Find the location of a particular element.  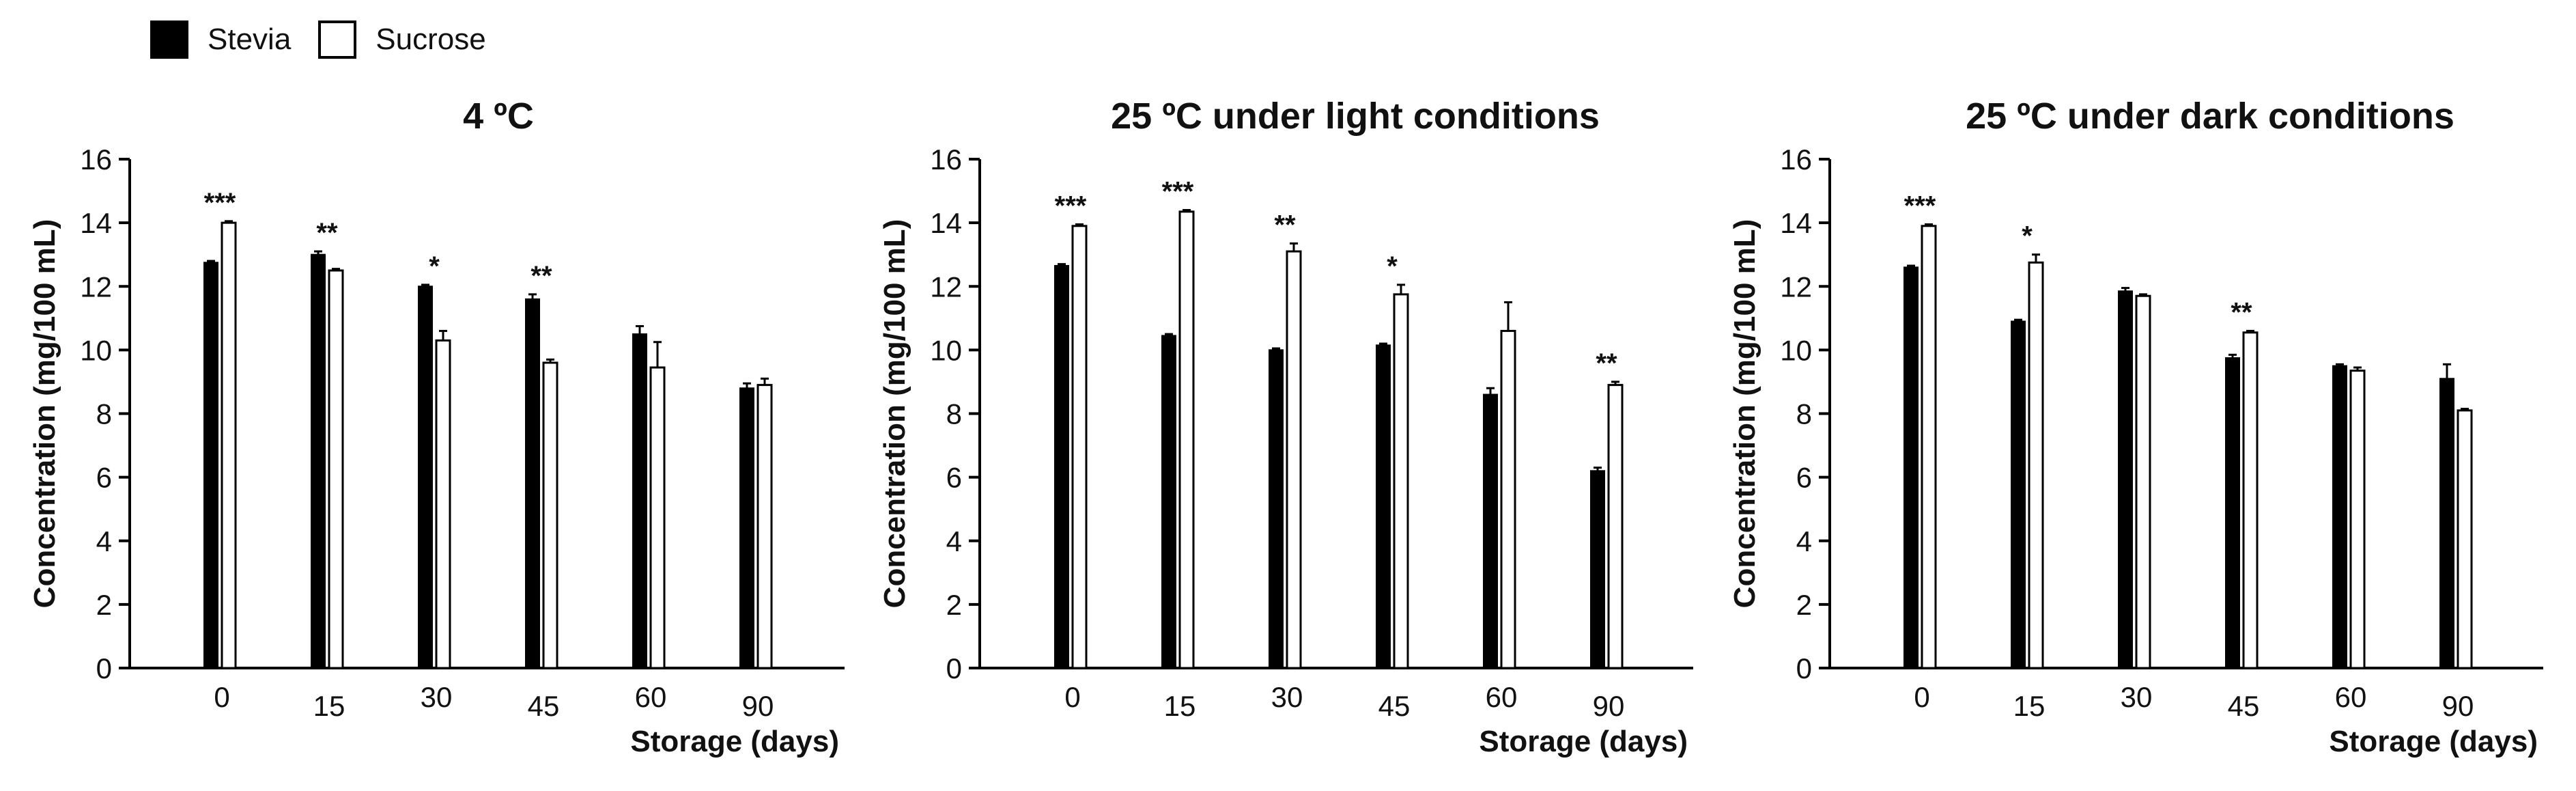

y-tick-label: 14 is located at coordinates (96, 223).